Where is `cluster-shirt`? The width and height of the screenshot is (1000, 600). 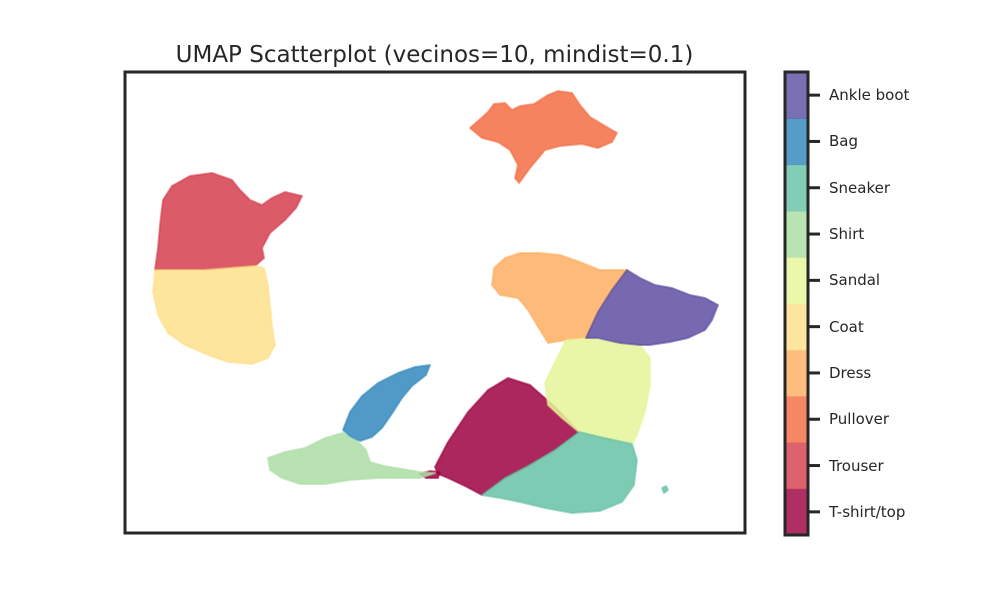 cluster-shirt is located at coordinates (351, 458).